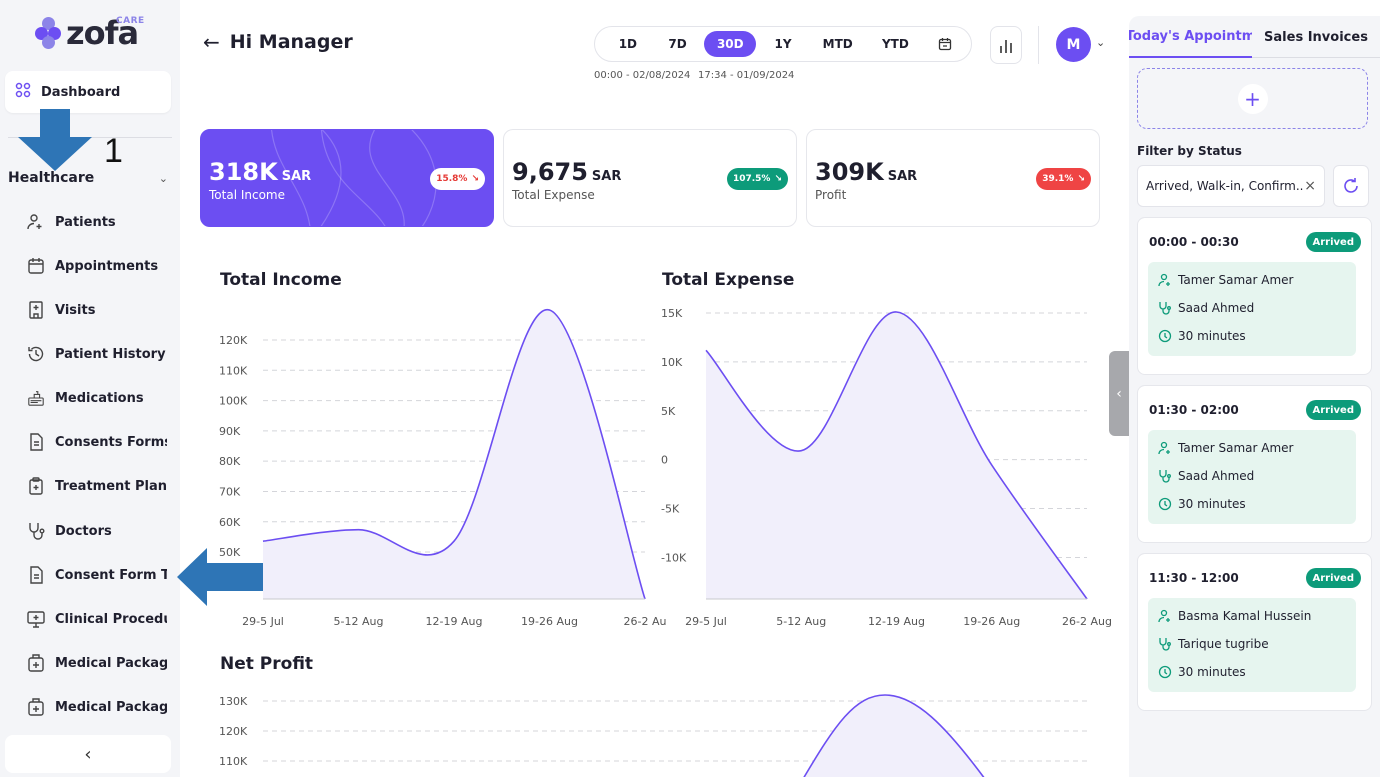 The image size is (1380, 777). Describe the element at coordinates (347, 178) in the screenshot. I see `stat-card-total-income: 318K SAR Total Income 15.8% ↘` at that location.